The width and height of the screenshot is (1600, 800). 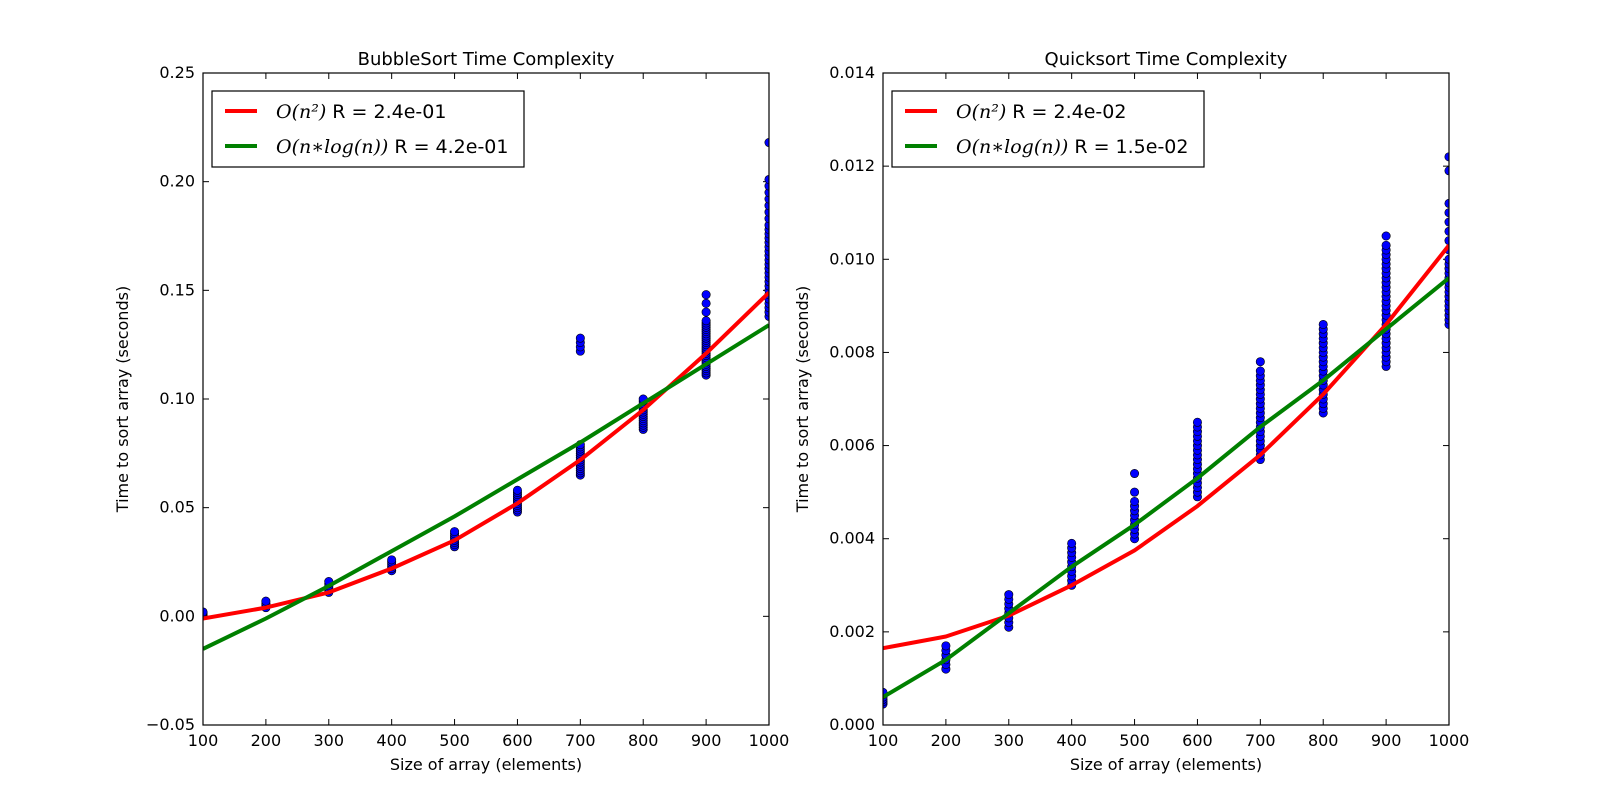 I want to click on y-tick-label: 0.20, so click(x=177, y=181).